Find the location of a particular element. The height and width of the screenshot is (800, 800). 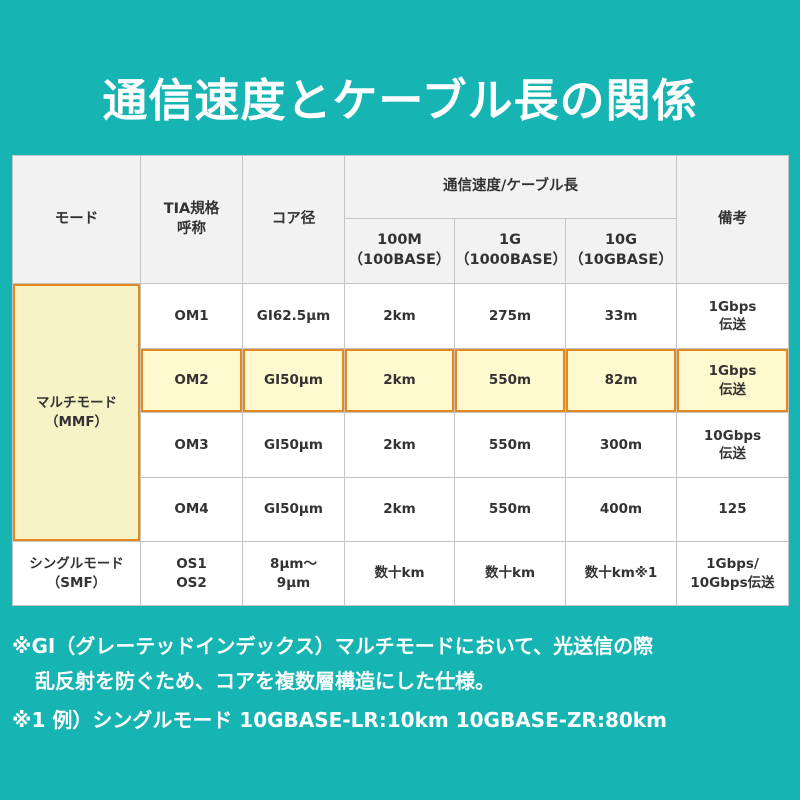

header-speed-group: 通信速度/ケーブル長 is located at coordinates (510, 187).